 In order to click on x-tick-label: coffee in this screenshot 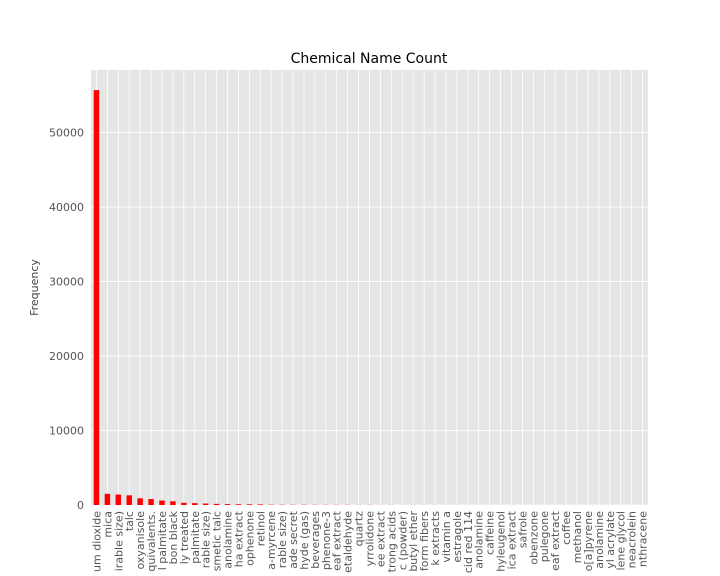, I will do `click(566, 528)`.